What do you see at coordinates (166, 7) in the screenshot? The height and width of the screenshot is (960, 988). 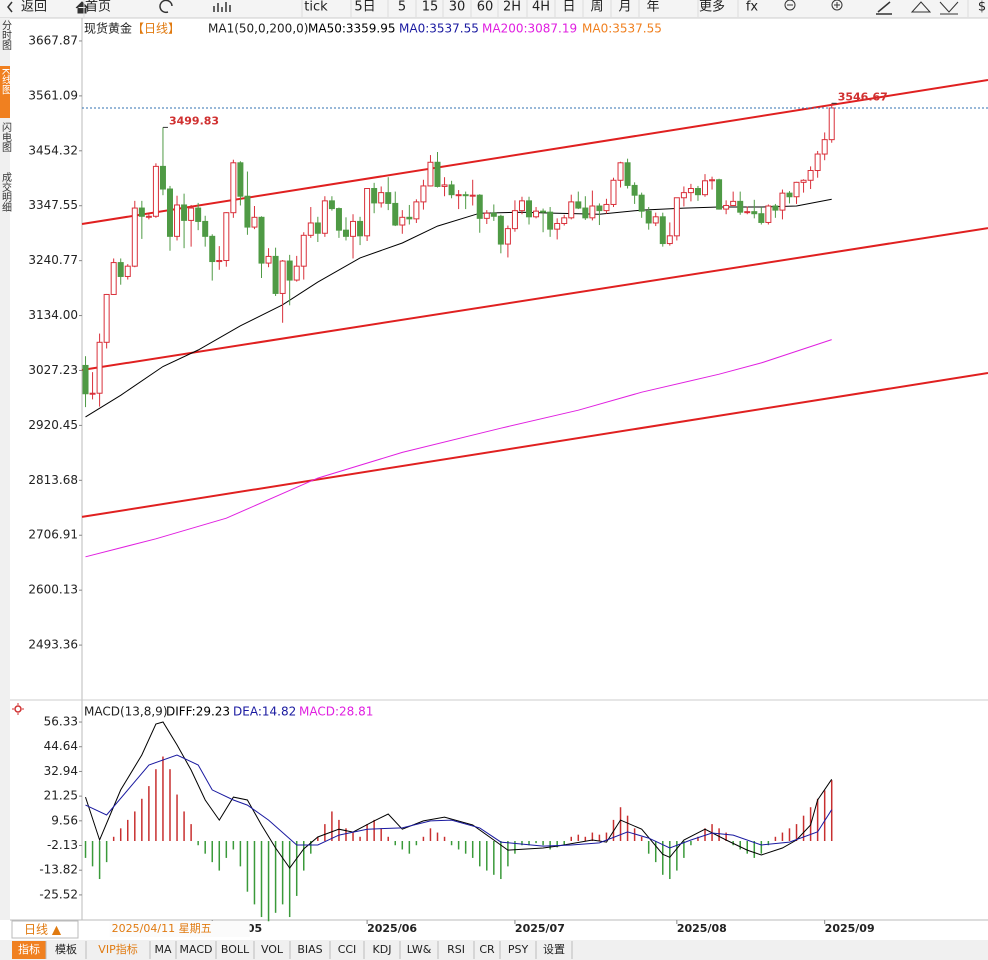 I see `refresh-icon` at bounding box center [166, 7].